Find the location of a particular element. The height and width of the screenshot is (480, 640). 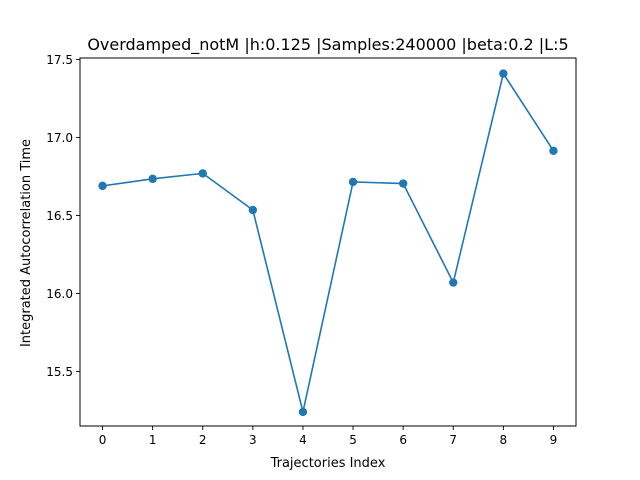

x-tick-label: 2 is located at coordinates (203, 440).